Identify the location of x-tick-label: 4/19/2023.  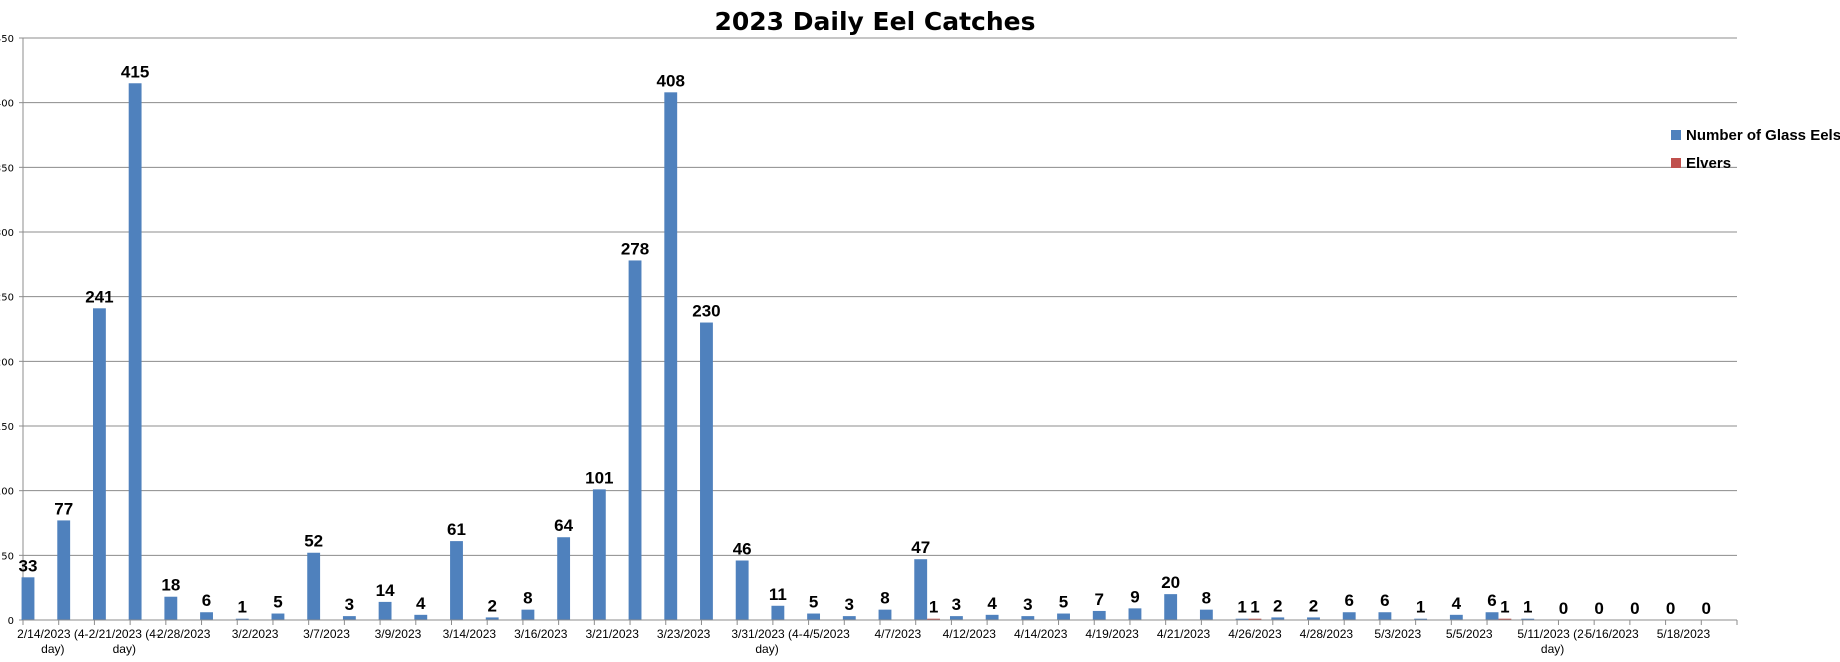
(1112, 634).